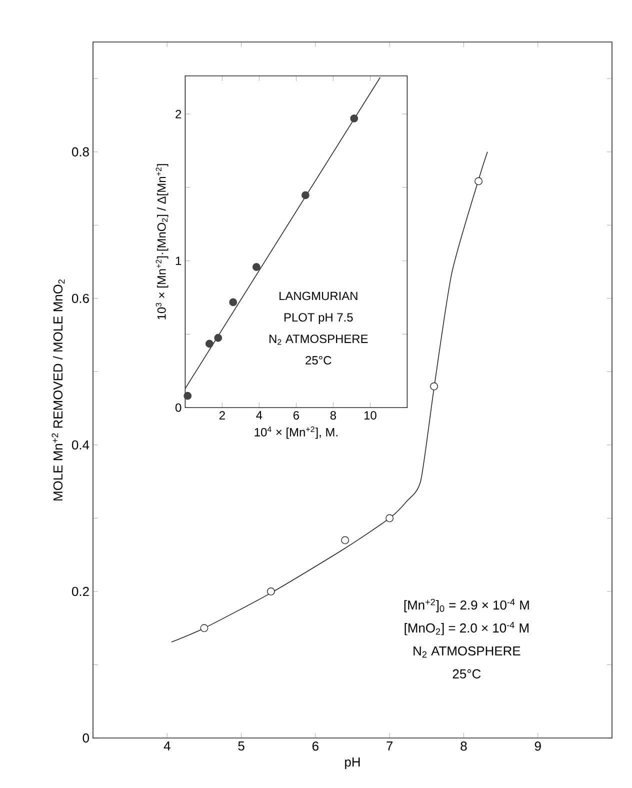 Image resolution: width=632 pixels, height=788 pixels. What do you see at coordinates (466, 629) in the screenshot?
I see `annotation: [MnO$_{2}$] = 2.0 × 10$^{-4}$ M` at bounding box center [466, 629].